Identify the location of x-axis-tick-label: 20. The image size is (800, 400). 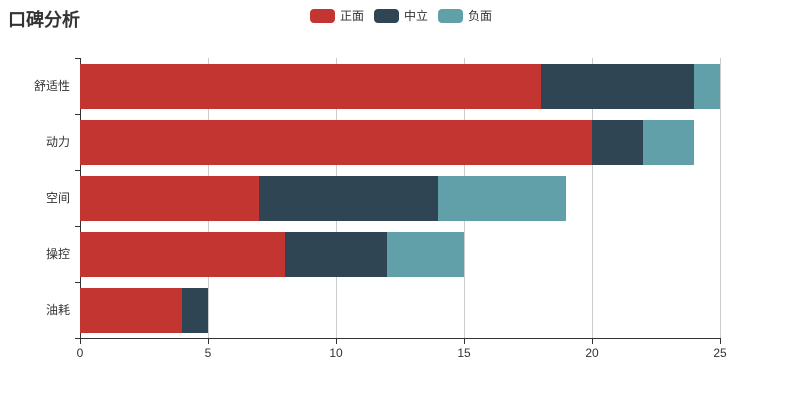
(592, 353).